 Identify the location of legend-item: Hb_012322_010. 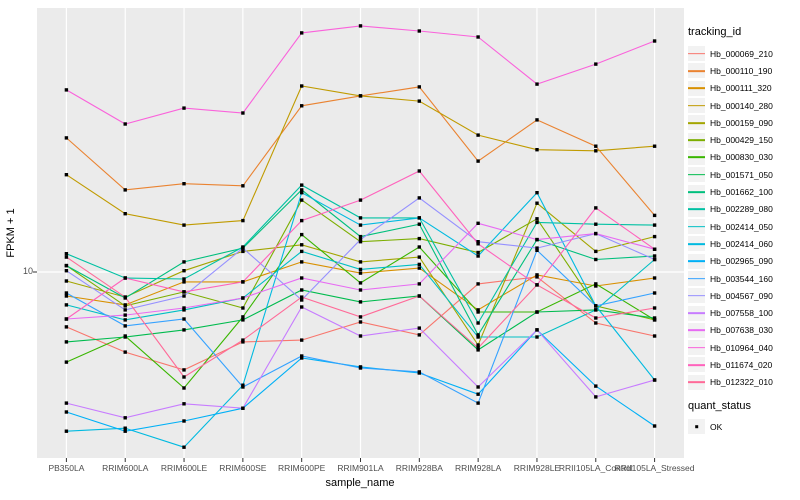
(744, 382).